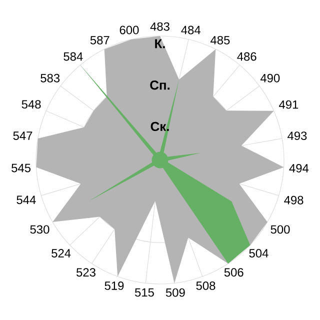  What do you see at coordinates (160, 26) in the screenshot?
I see `spoke-label: 483` at bounding box center [160, 26].